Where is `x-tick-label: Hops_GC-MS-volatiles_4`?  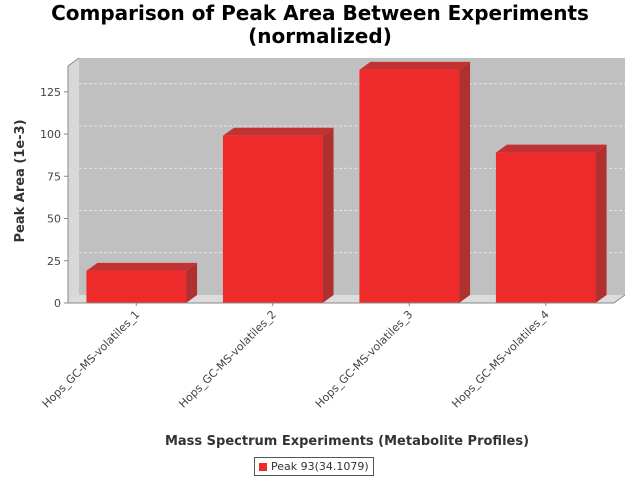
x-tick-label: Hops_GC-MS-volatiles_4 is located at coordinates (500, 359).